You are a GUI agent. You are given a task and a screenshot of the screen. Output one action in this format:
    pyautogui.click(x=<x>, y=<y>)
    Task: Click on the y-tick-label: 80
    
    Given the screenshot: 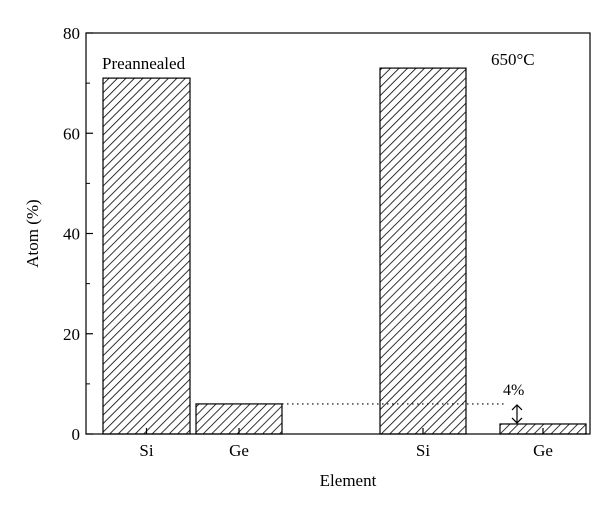 What is the action you would take?
    pyautogui.click(x=71, y=33)
    